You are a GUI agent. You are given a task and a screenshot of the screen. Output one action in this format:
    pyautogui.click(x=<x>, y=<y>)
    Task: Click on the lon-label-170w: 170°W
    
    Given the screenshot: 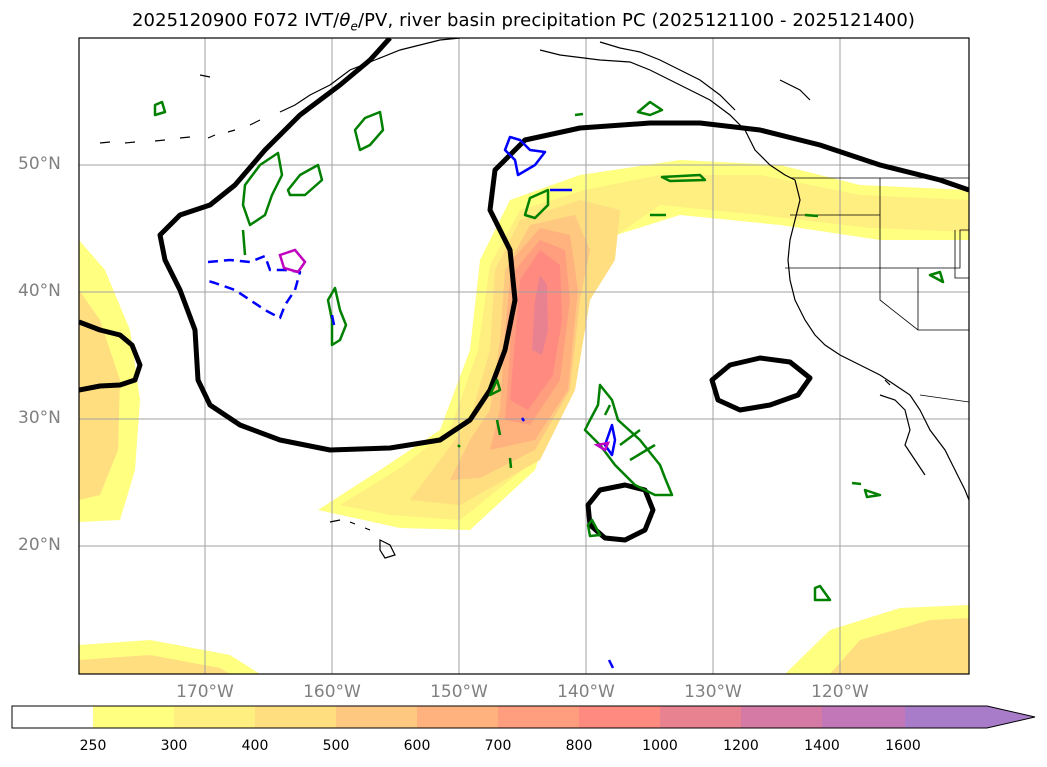 What is the action you would take?
    pyautogui.click(x=205, y=692)
    